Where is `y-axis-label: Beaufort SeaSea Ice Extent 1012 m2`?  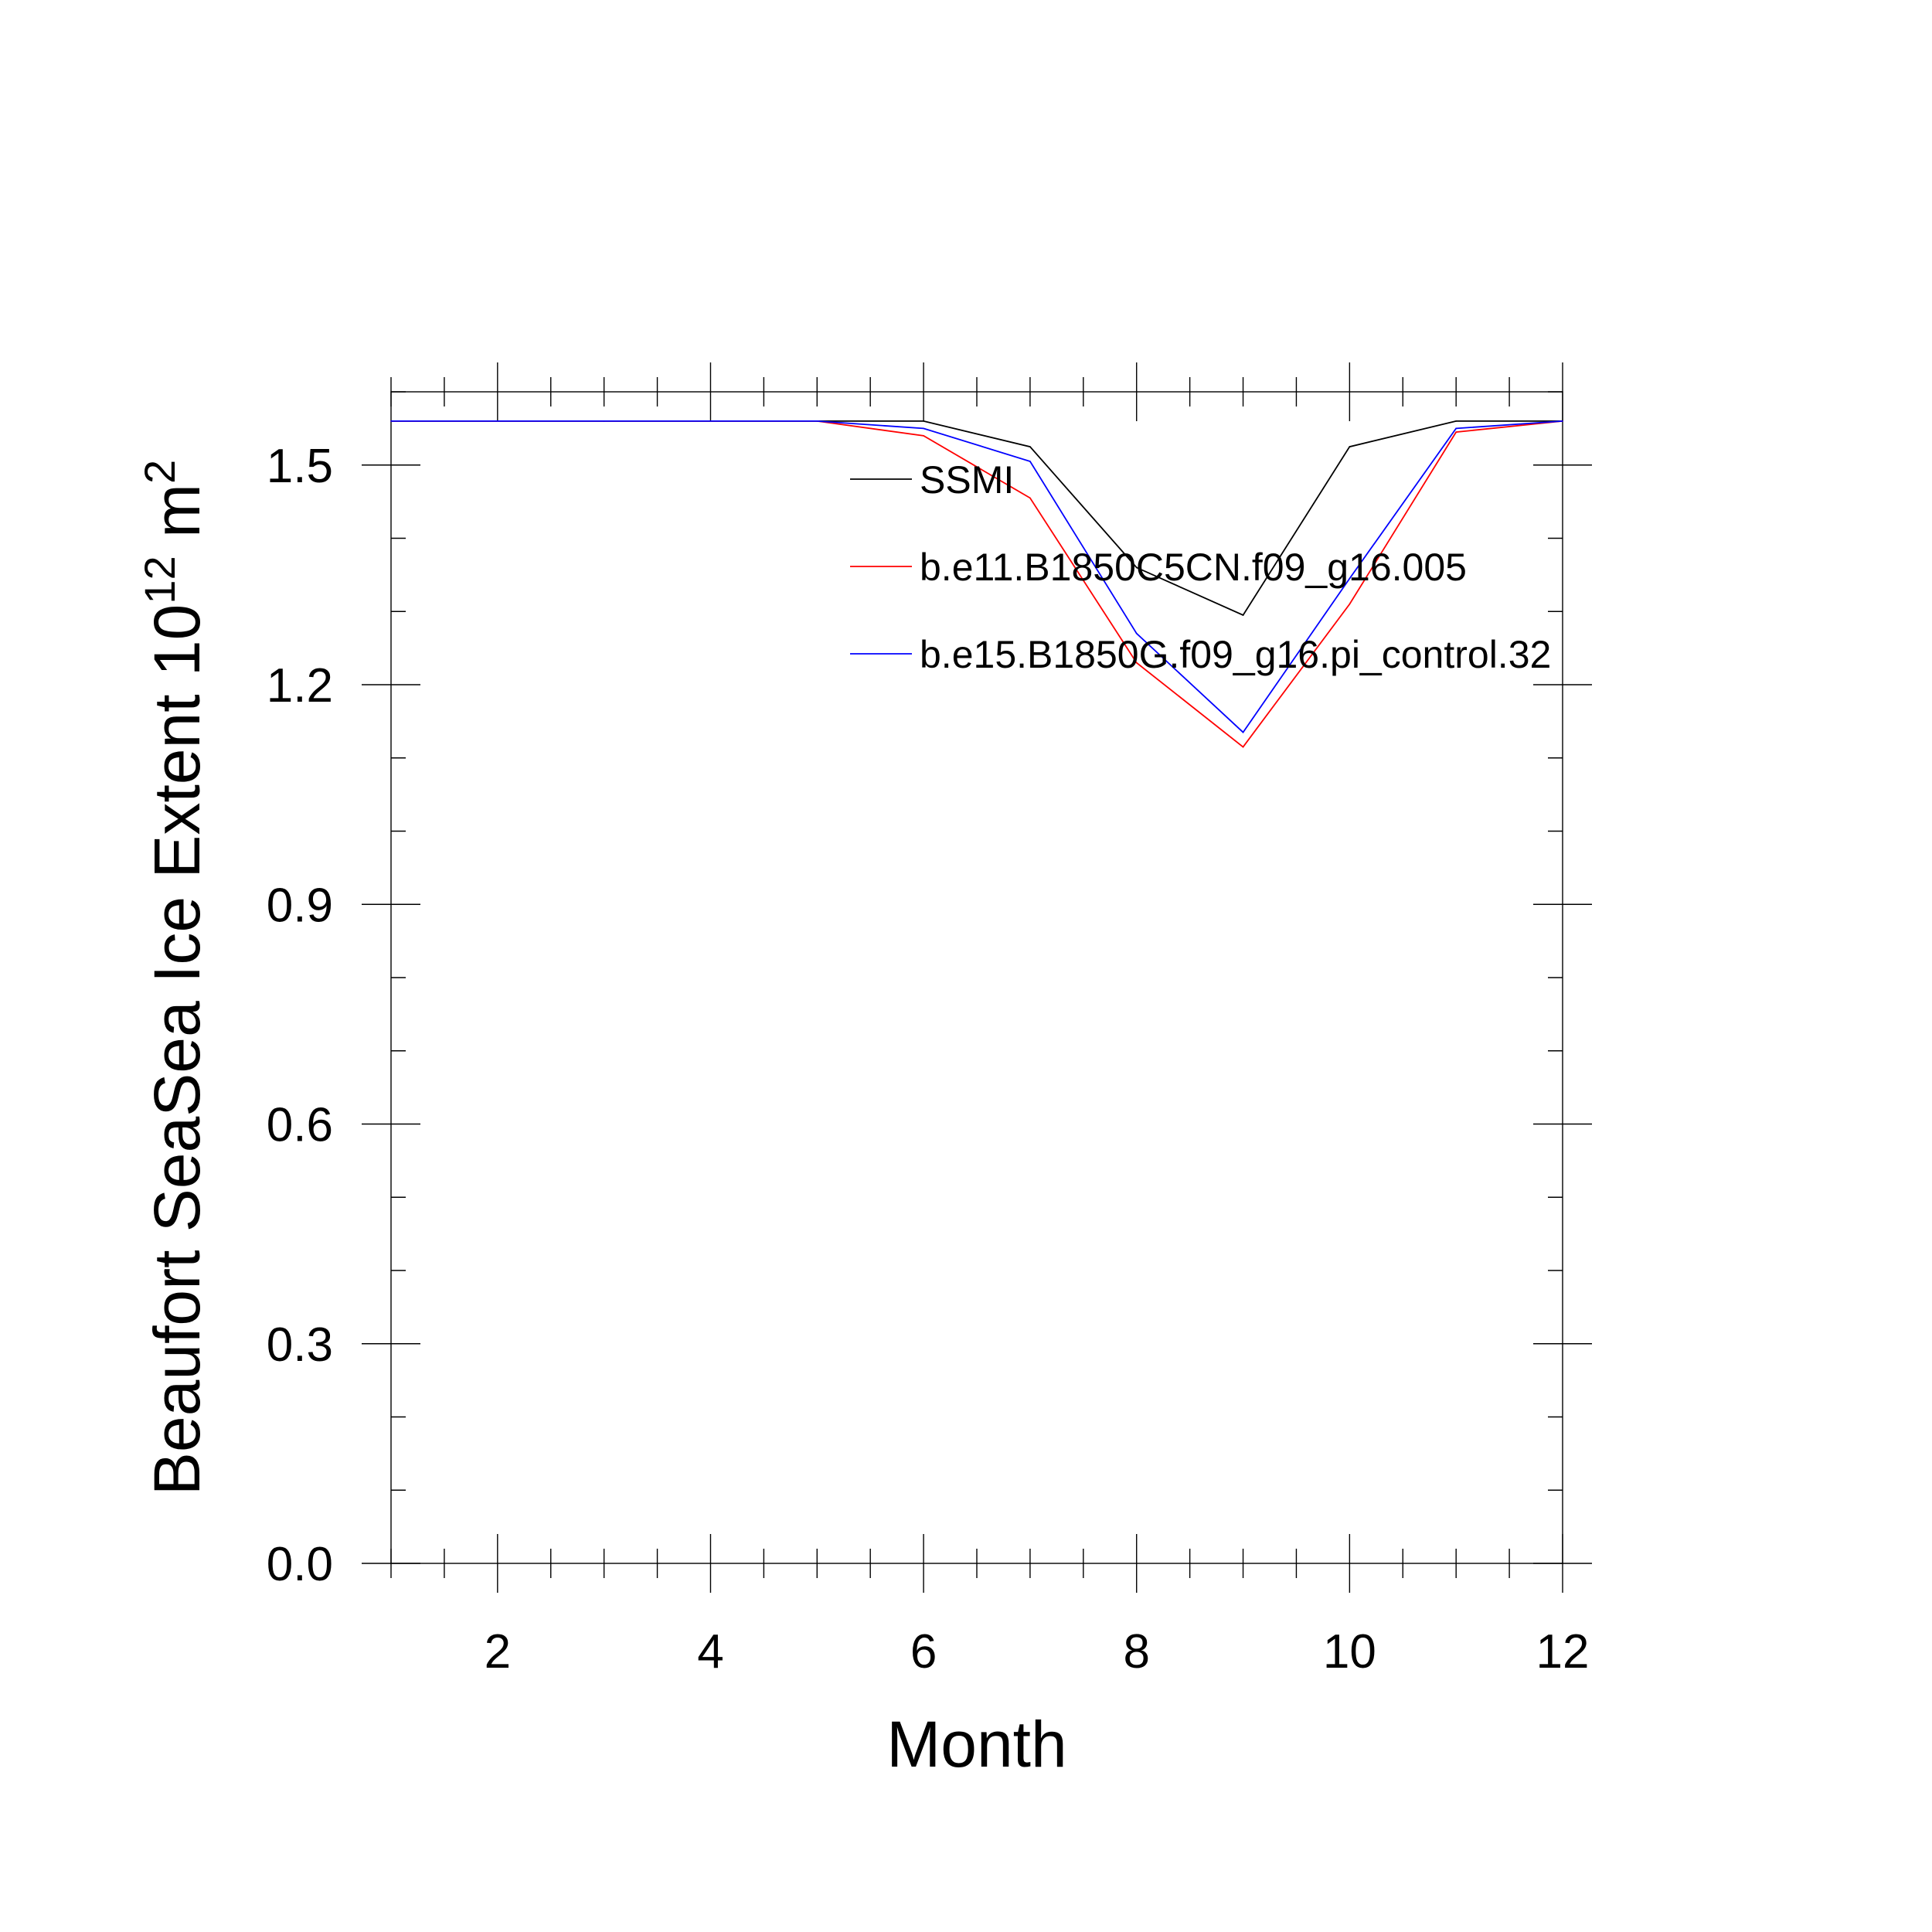
y-axis-label: Beaufort SeaSea Ice Extent 1012 m2 is located at coordinates (174, 978).